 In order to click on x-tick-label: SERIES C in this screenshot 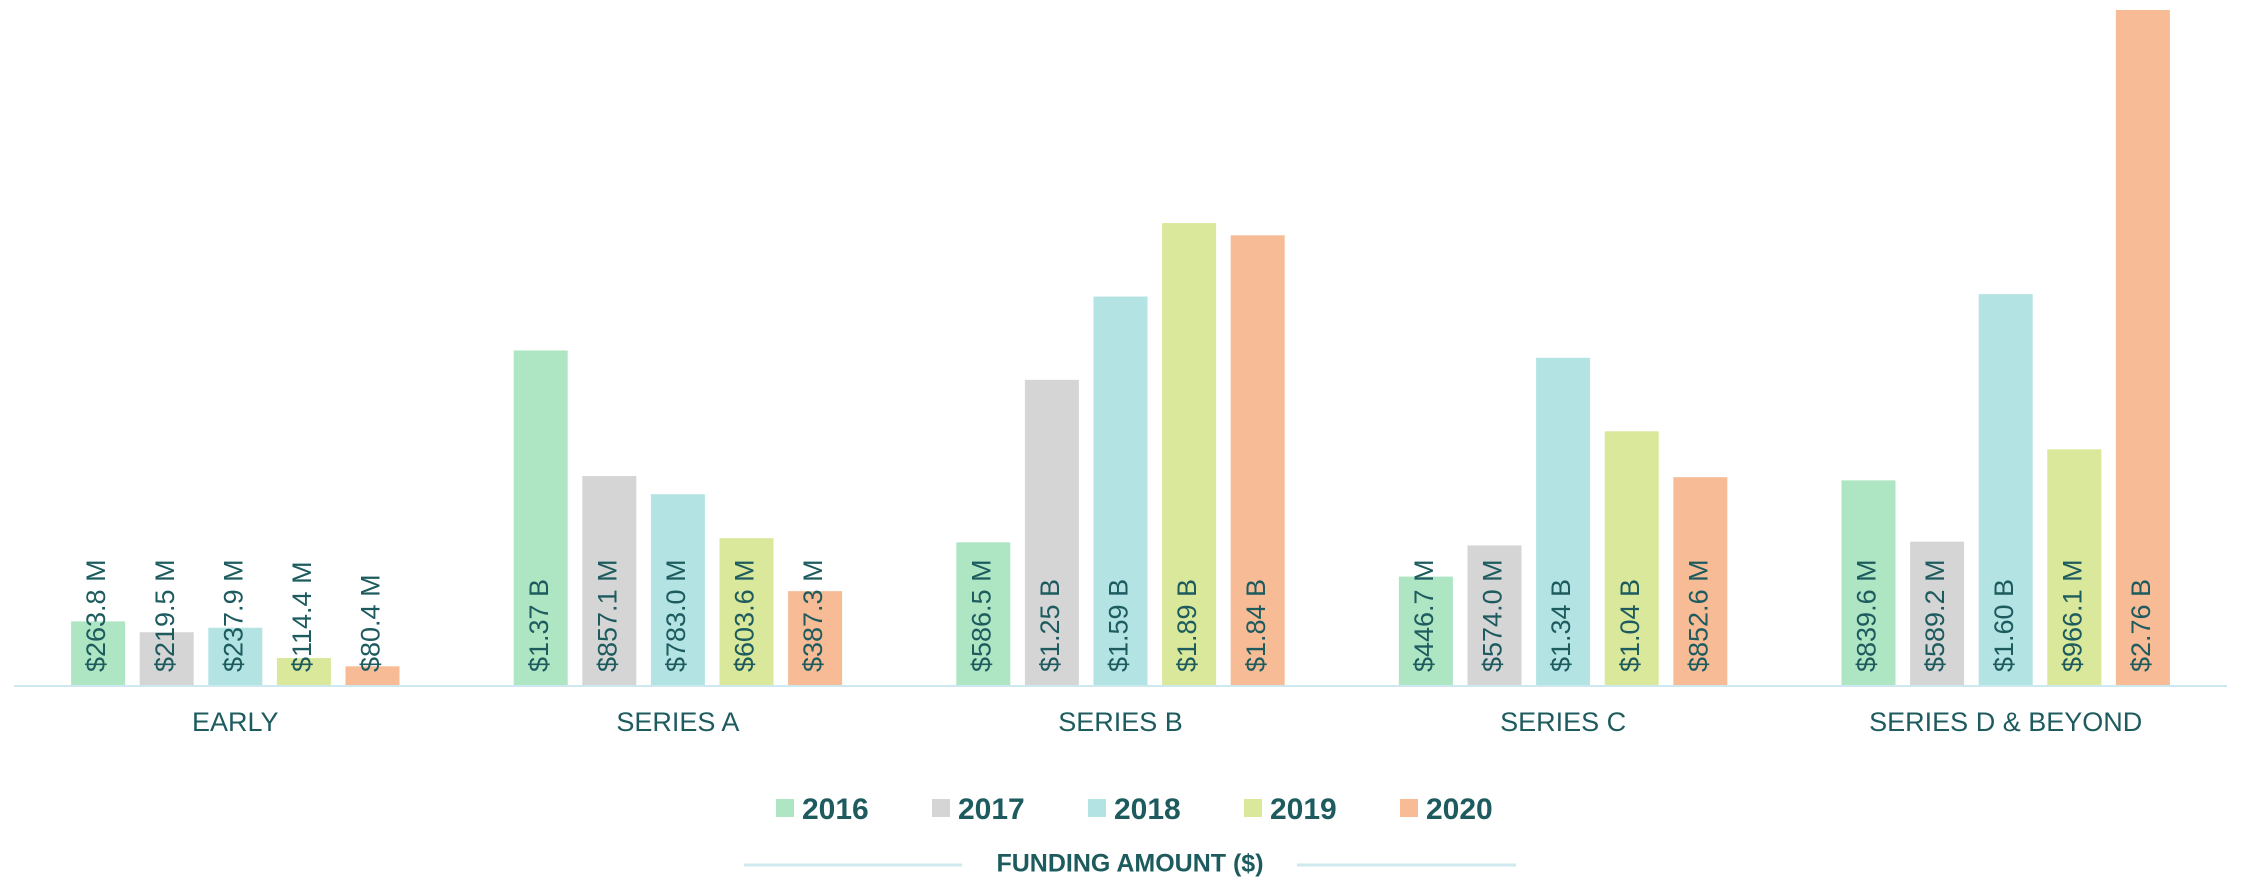, I will do `click(1563, 722)`.